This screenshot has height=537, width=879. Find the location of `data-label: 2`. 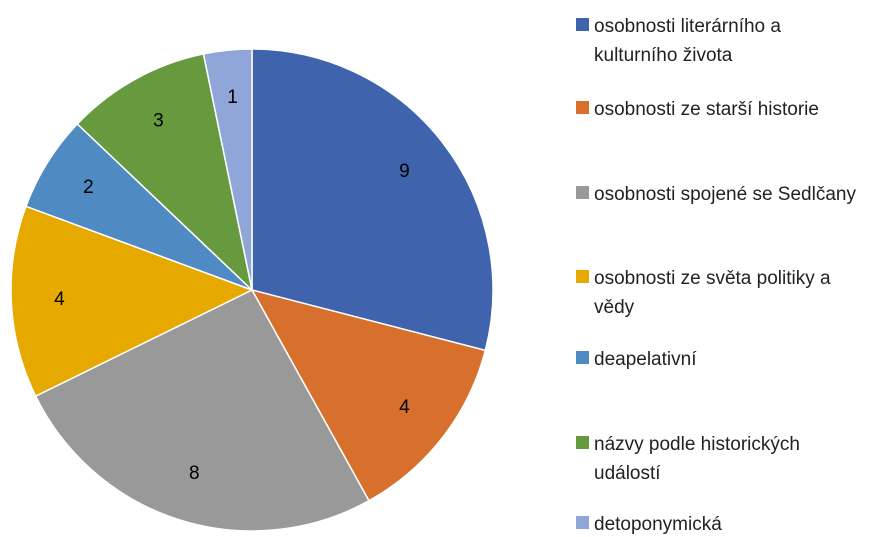

data-label: 2 is located at coordinates (88, 187).